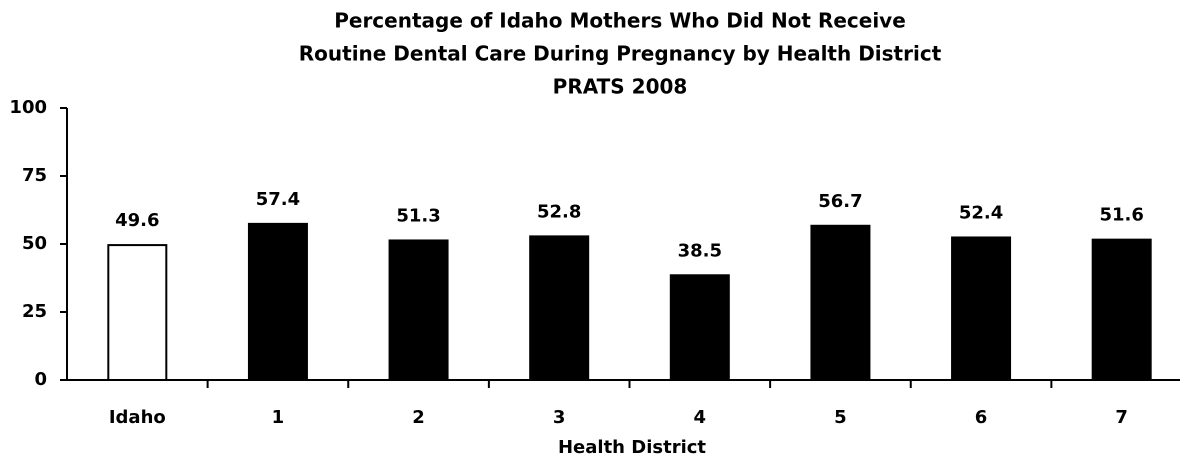 This screenshot has height=459, width=1198. What do you see at coordinates (840, 201) in the screenshot?
I see `data-label: 56.7` at bounding box center [840, 201].